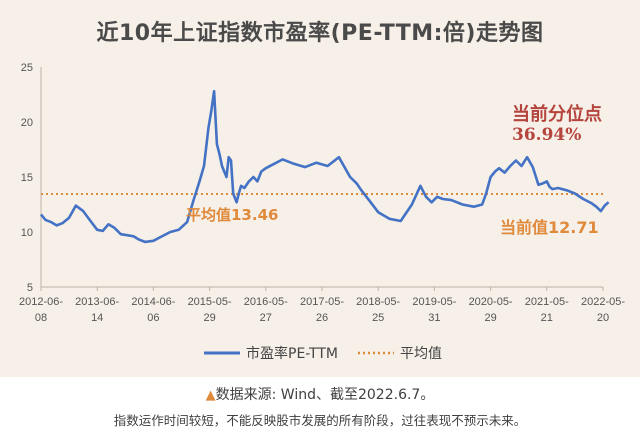 This screenshot has height=439, width=640. I want to click on percentile-label: 当前分位点, so click(557, 114).